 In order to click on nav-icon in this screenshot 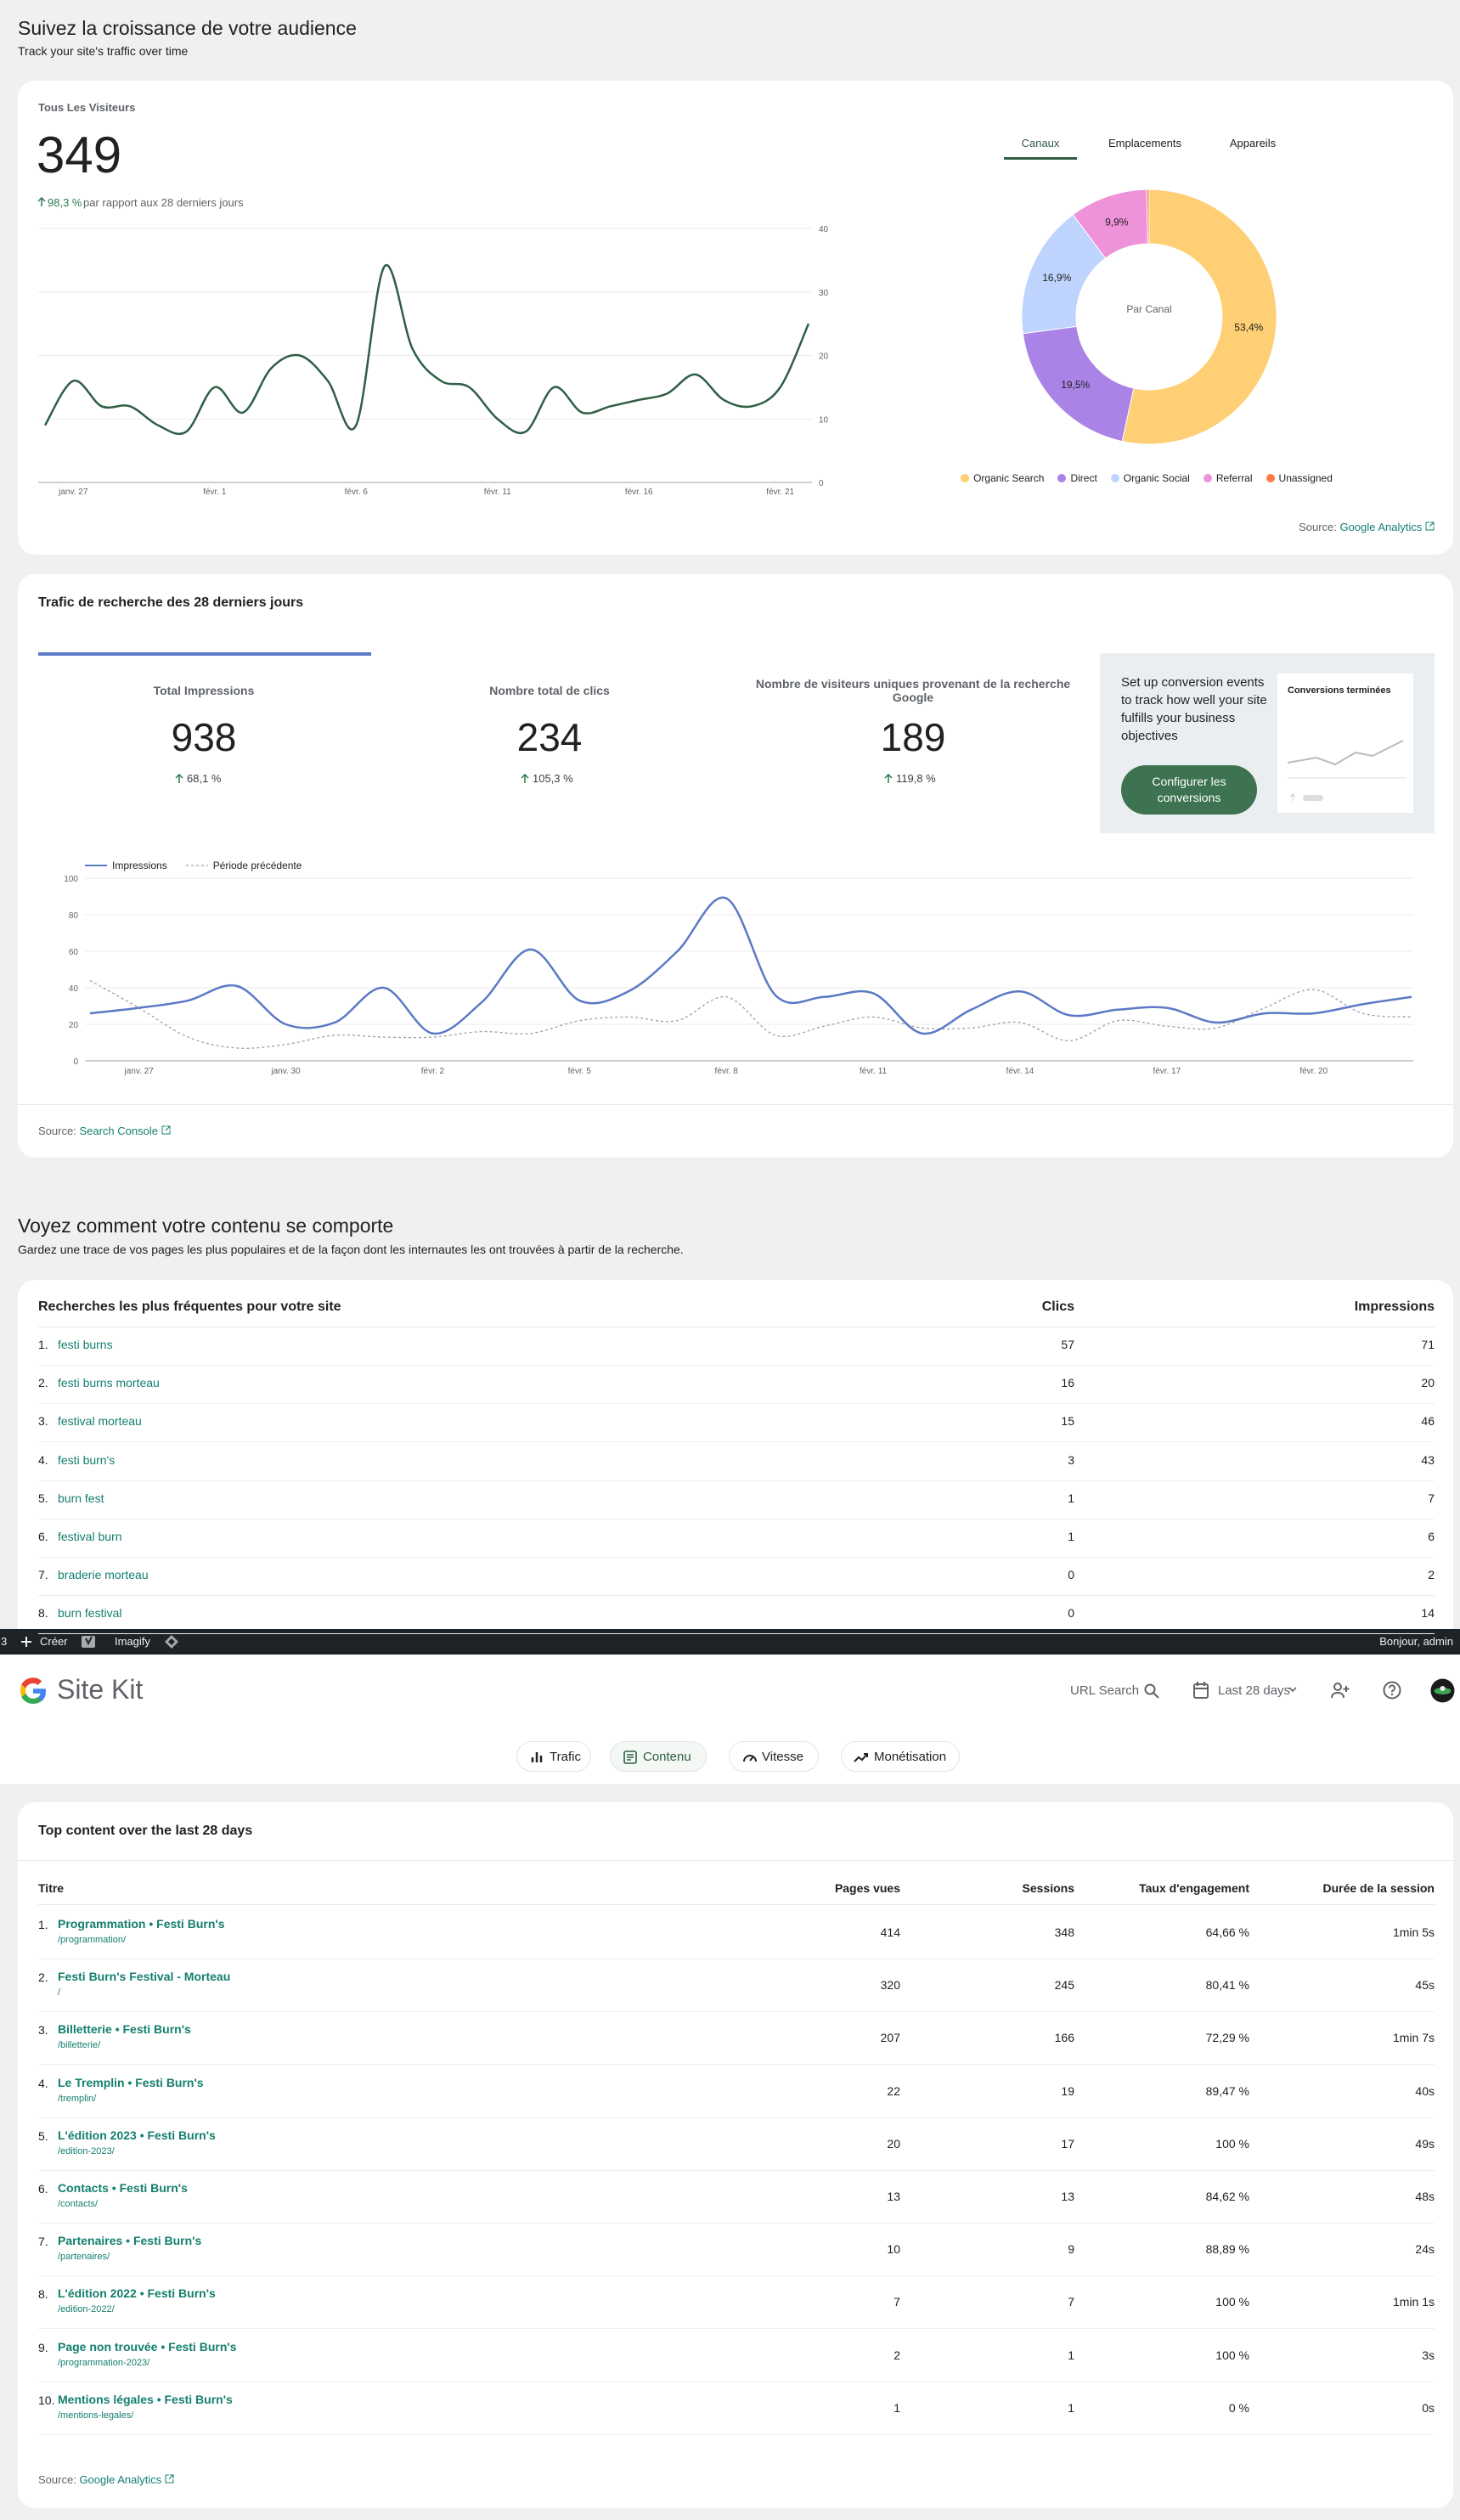, I will do `click(537, 1757)`.